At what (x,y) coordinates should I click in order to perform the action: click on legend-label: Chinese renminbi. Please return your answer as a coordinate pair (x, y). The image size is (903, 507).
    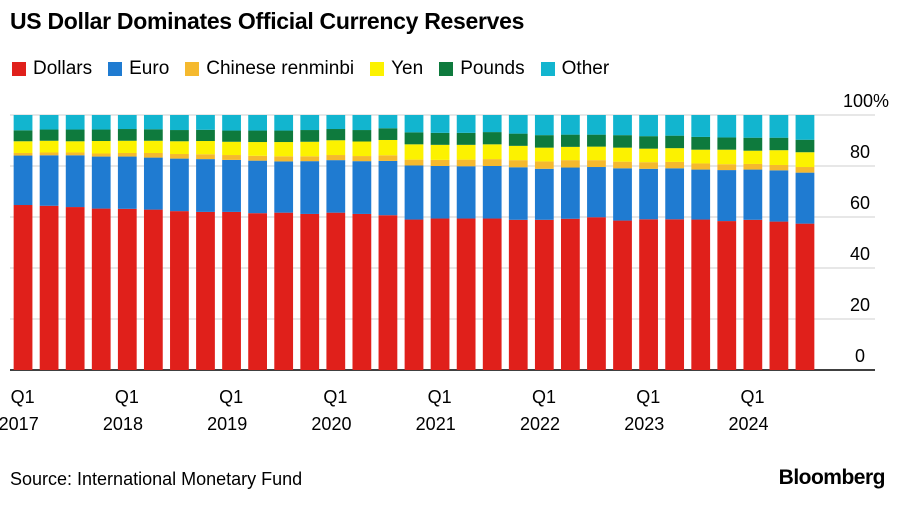
    Looking at the image, I should click on (280, 68).